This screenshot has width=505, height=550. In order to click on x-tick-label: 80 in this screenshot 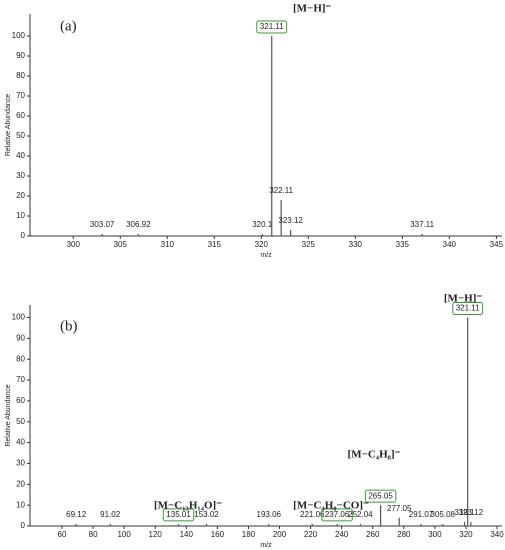, I will do `click(93, 534)`.